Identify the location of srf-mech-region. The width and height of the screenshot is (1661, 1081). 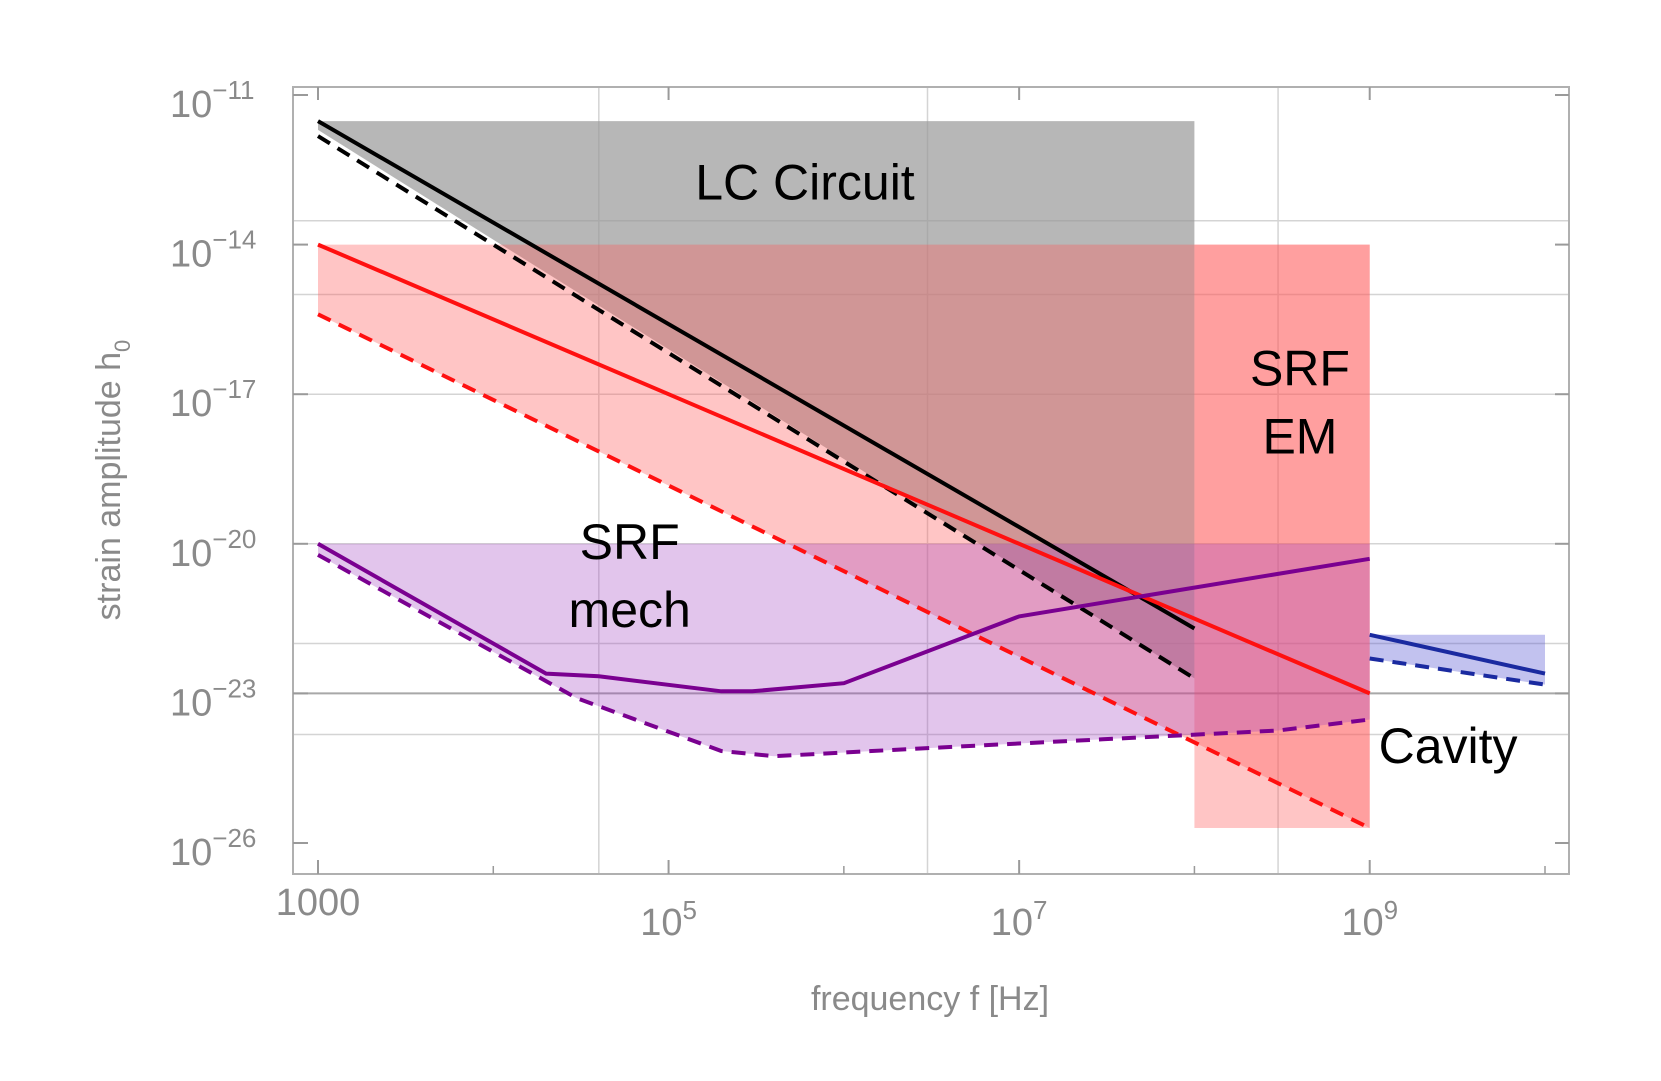
(844, 650).